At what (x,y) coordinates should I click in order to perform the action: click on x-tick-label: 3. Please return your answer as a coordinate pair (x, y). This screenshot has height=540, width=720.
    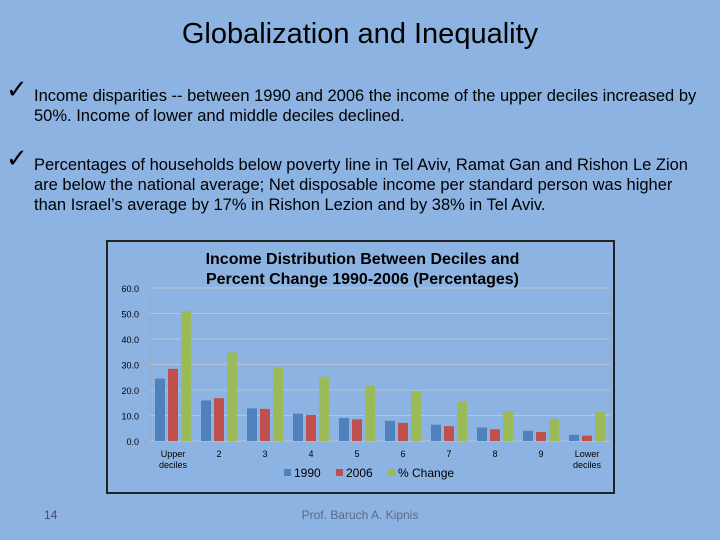
    Looking at the image, I should click on (264, 454).